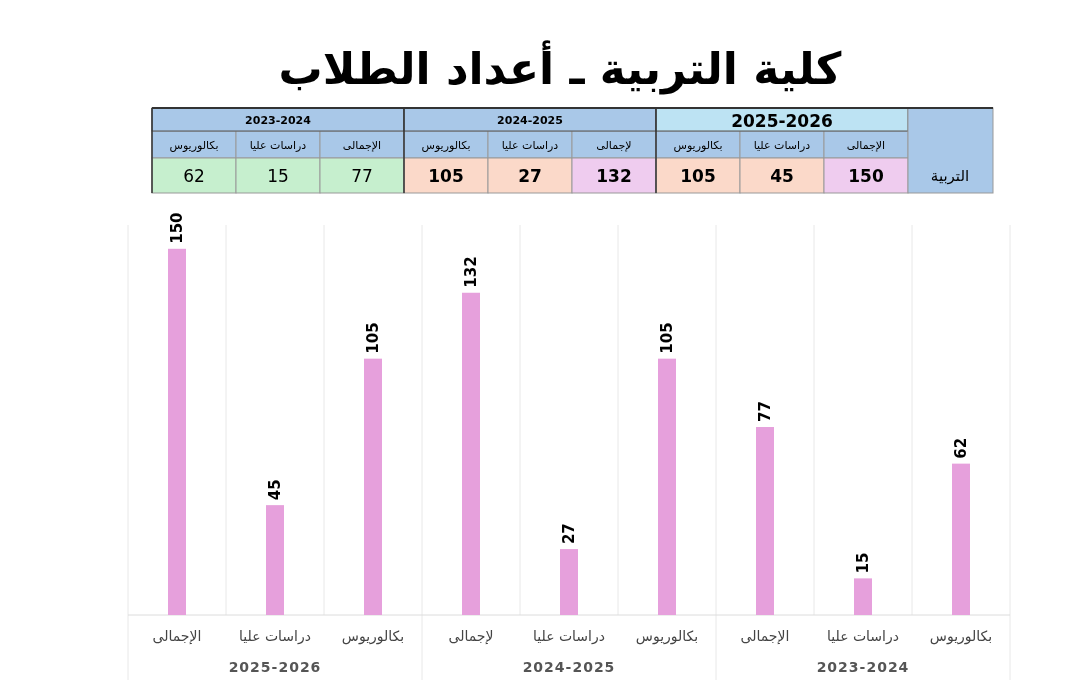  What do you see at coordinates (614, 145) in the screenshot?
I see `category-label: لإجمالى` at bounding box center [614, 145].